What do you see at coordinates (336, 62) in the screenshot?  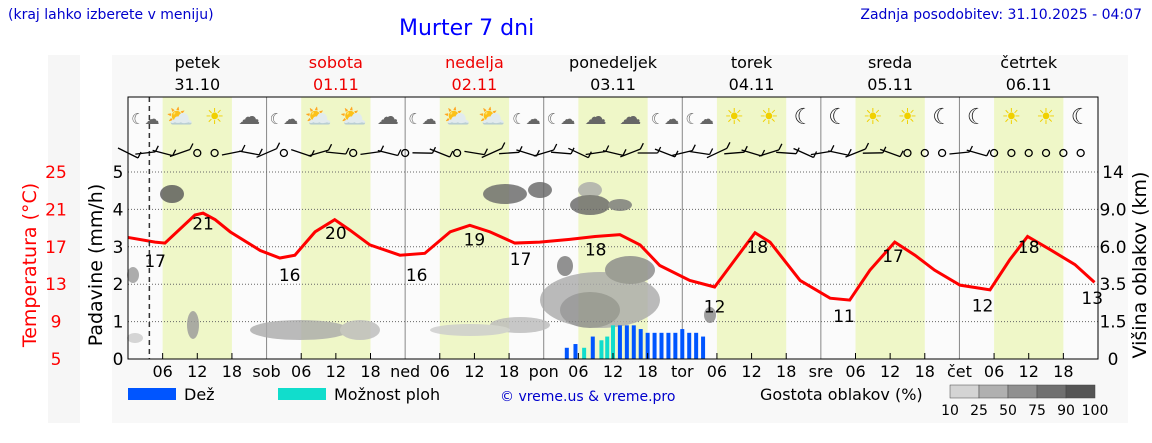 I see `day-name: sobota` at bounding box center [336, 62].